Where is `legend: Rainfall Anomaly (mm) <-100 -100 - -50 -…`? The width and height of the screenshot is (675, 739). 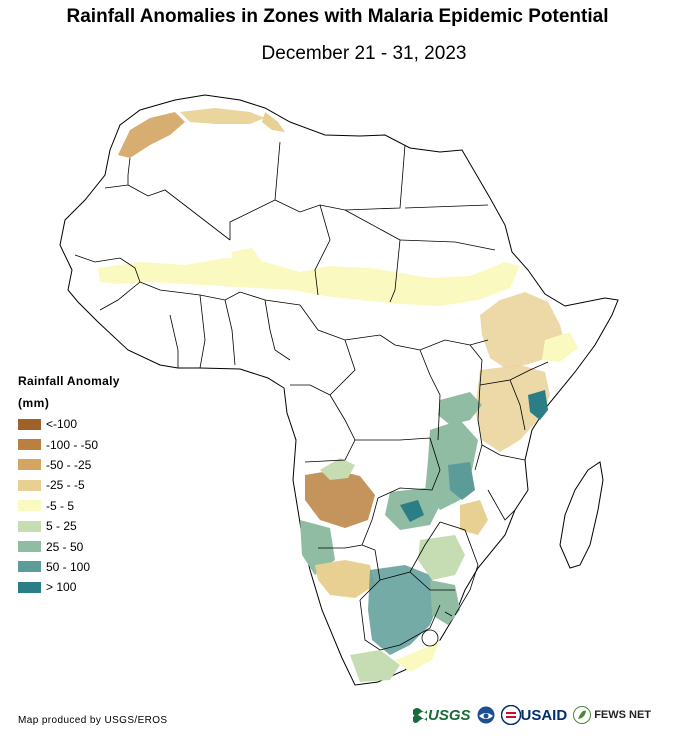
legend: Rainfall Anomaly (mm) <-100 -100 - -50 -… is located at coordinates (69, 486).